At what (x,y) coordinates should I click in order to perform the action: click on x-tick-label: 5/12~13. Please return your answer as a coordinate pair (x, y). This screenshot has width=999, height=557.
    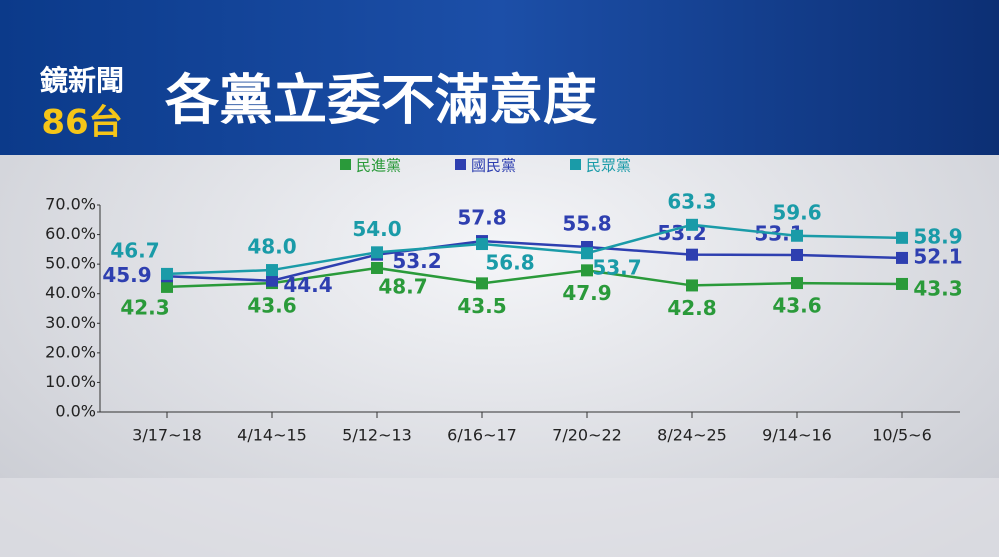
    Looking at the image, I should click on (377, 435).